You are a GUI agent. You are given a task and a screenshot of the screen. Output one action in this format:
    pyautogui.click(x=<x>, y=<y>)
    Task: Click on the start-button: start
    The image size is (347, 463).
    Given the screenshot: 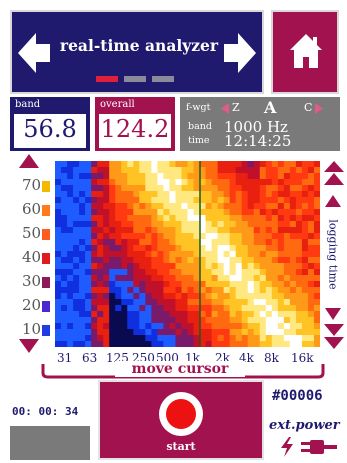 What is the action you would take?
    pyautogui.click(x=181, y=420)
    